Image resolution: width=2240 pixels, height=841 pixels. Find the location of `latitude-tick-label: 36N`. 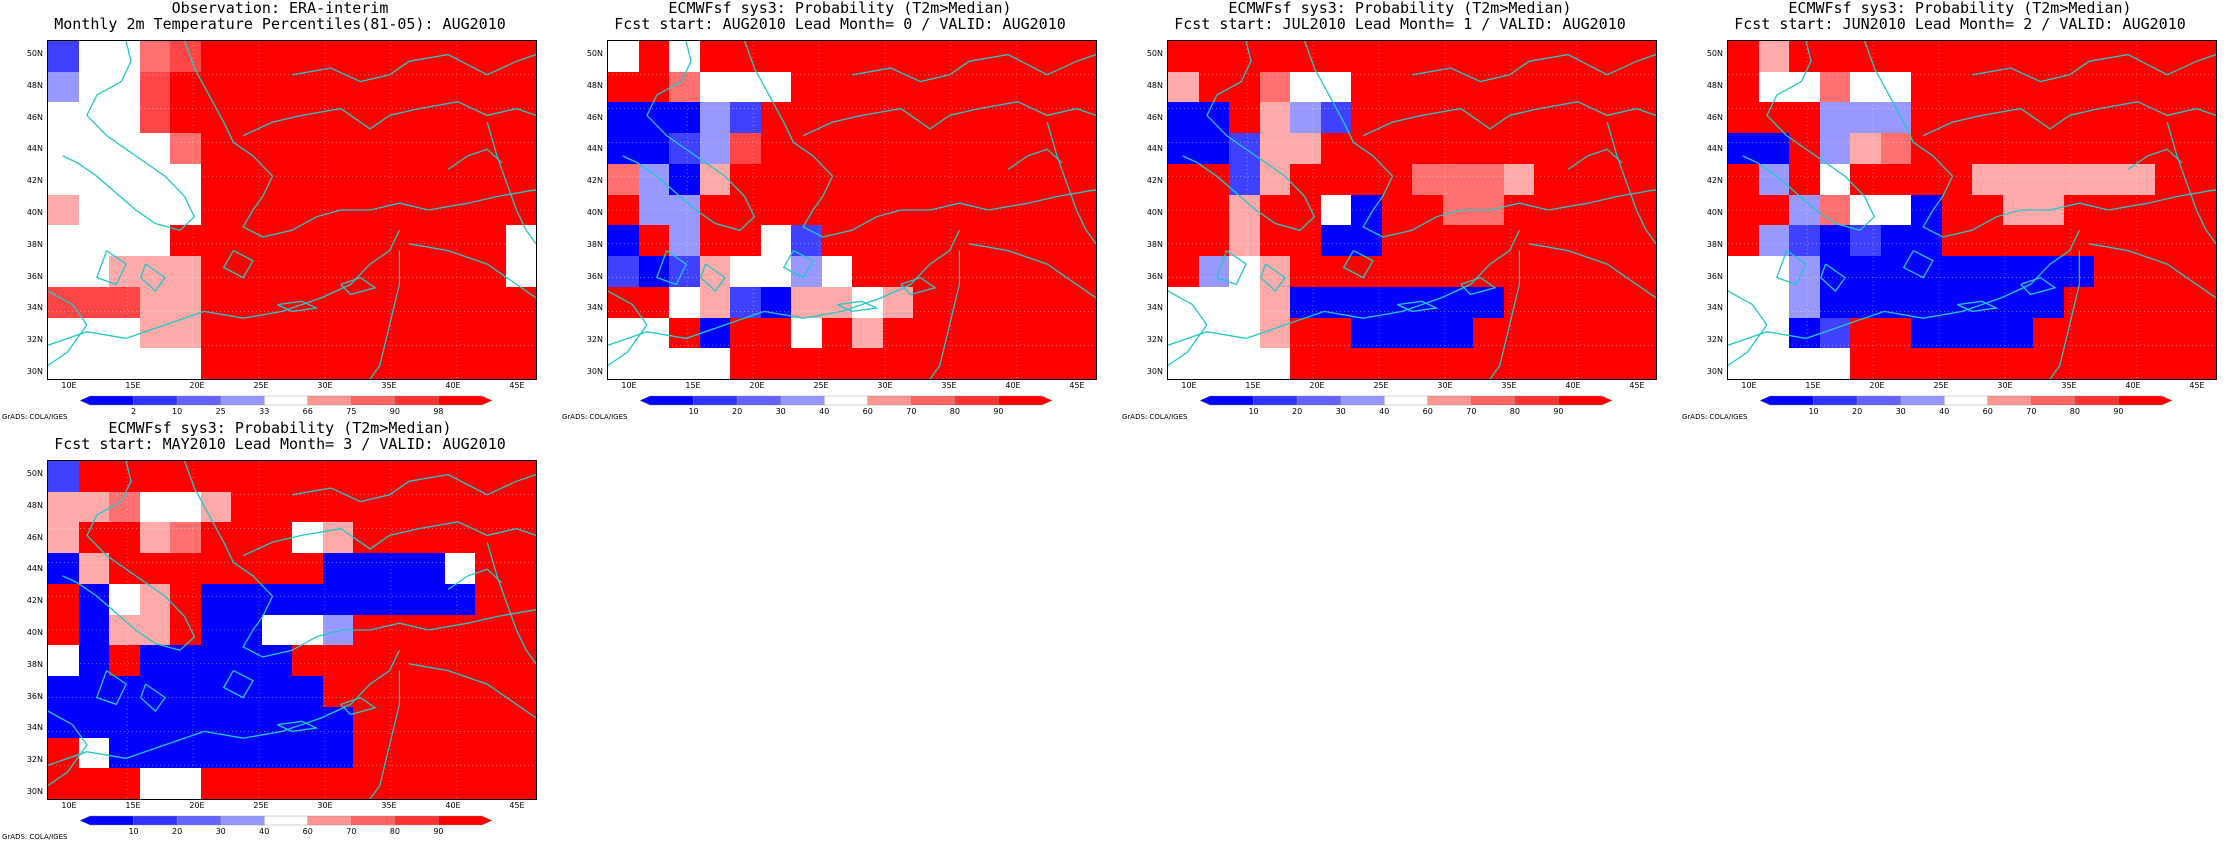

latitude-tick-label: 36N is located at coordinates (594, 276).